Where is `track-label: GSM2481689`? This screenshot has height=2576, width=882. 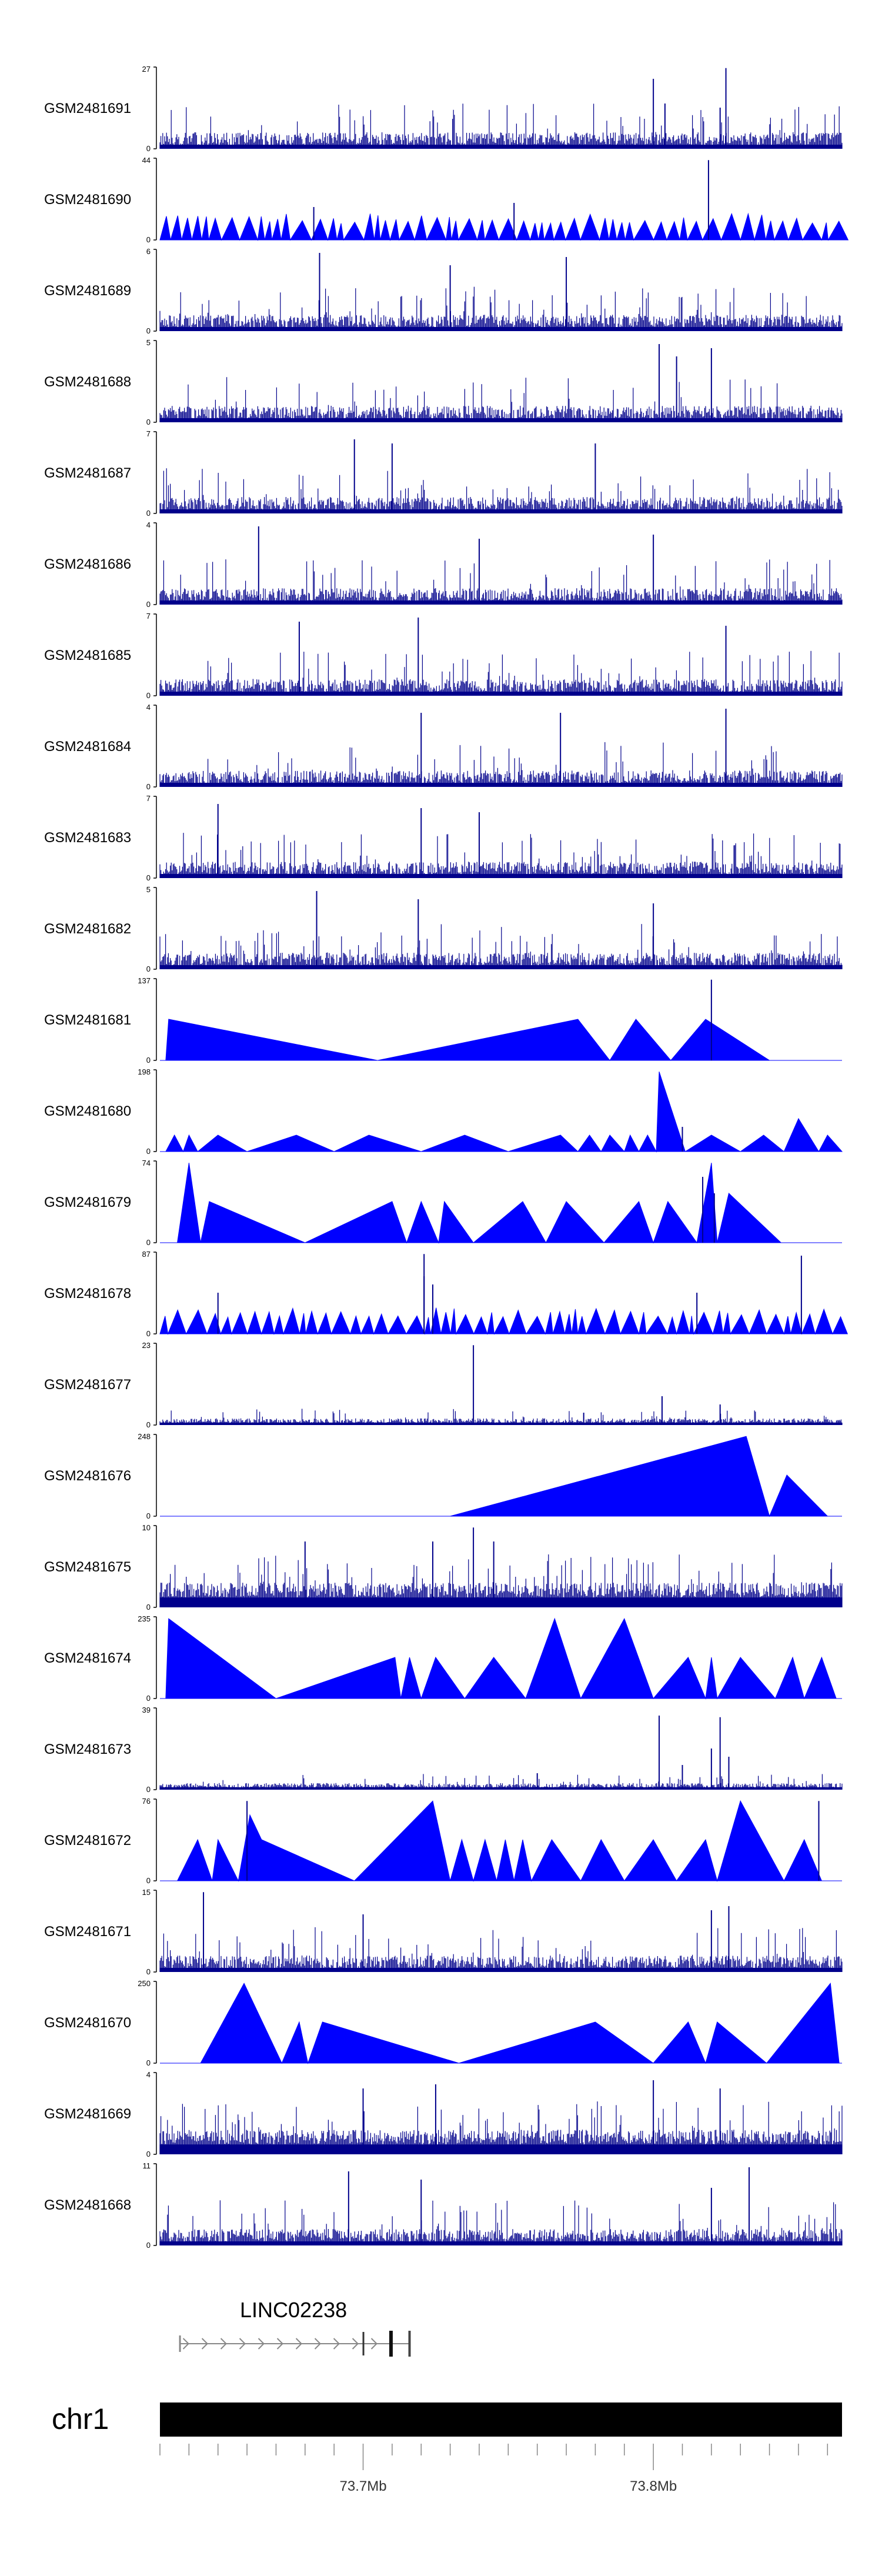
track-label: GSM2481689 is located at coordinates (87, 291).